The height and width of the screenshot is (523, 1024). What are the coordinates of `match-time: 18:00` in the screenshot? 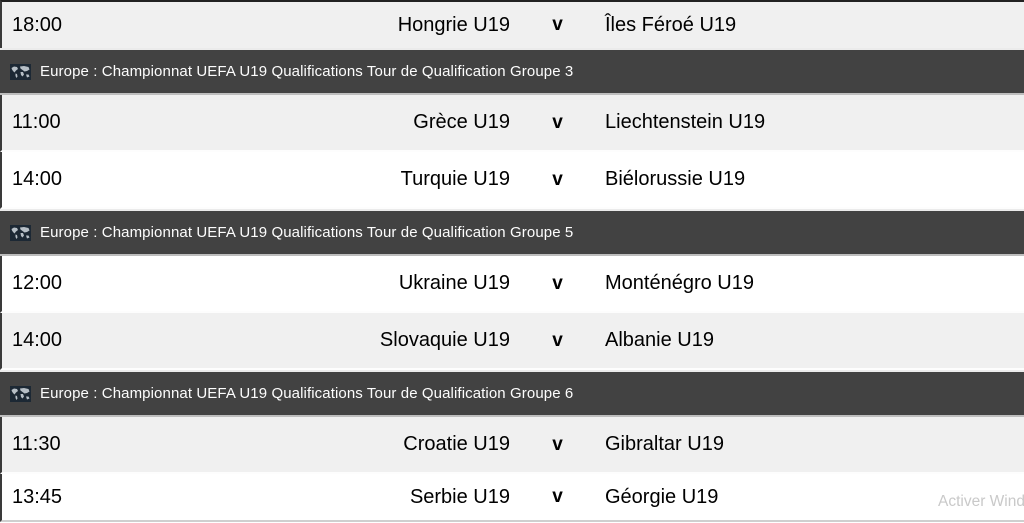 It's located at (37, 24).